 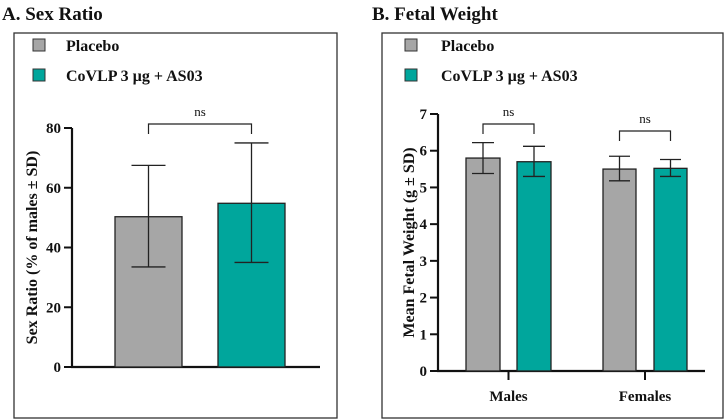 I want to click on x-tick-label: Females, so click(x=645, y=397).